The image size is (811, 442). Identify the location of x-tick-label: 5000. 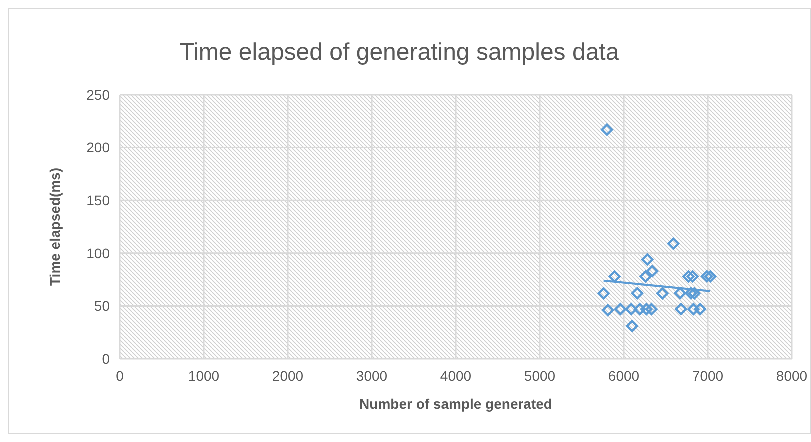
(540, 376).